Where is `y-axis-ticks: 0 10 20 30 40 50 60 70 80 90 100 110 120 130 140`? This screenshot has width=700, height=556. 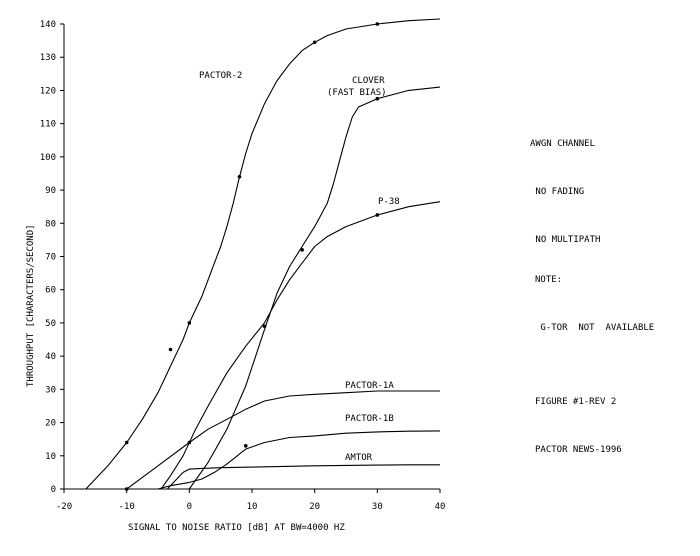 y-axis-ticks: 0 10 20 30 40 50 60 70 80 90 100 110 120 130 140 is located at coordinates (52, 257).